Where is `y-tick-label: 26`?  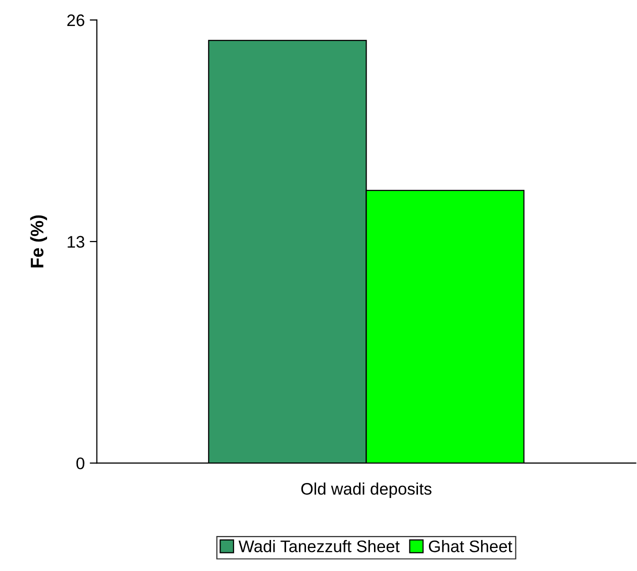 y-tick-label: 26 is located at coordinates (75, 20).